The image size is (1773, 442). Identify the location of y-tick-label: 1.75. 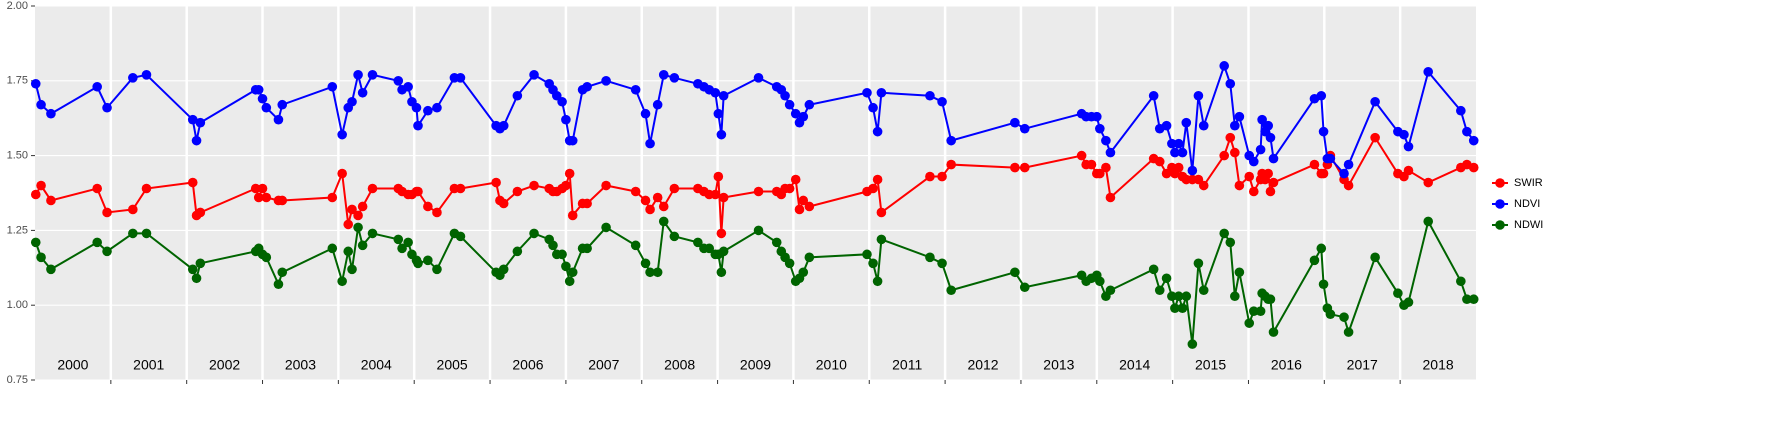
(17, 81).